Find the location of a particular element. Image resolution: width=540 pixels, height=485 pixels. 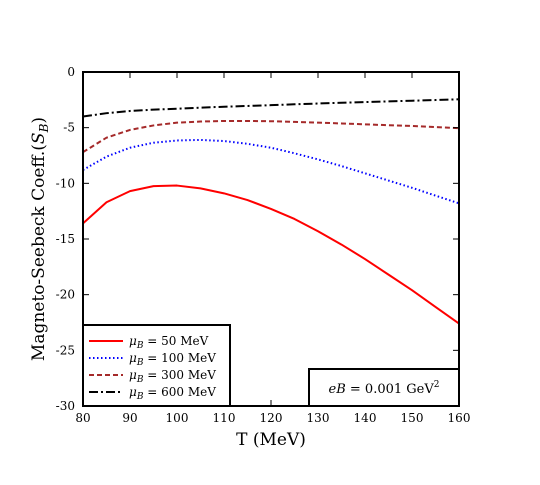

y-tick-label: -20 is located at coordinates (65, 295).